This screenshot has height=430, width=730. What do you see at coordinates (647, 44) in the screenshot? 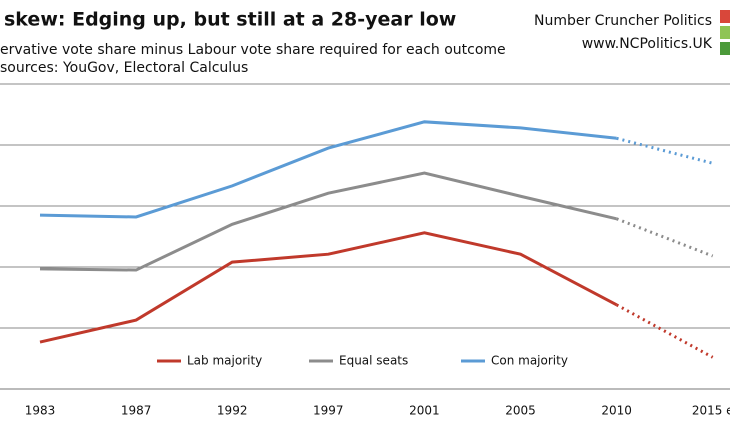
I see `website: www.NCPolitics.UK` at bounding box center [647, 44].